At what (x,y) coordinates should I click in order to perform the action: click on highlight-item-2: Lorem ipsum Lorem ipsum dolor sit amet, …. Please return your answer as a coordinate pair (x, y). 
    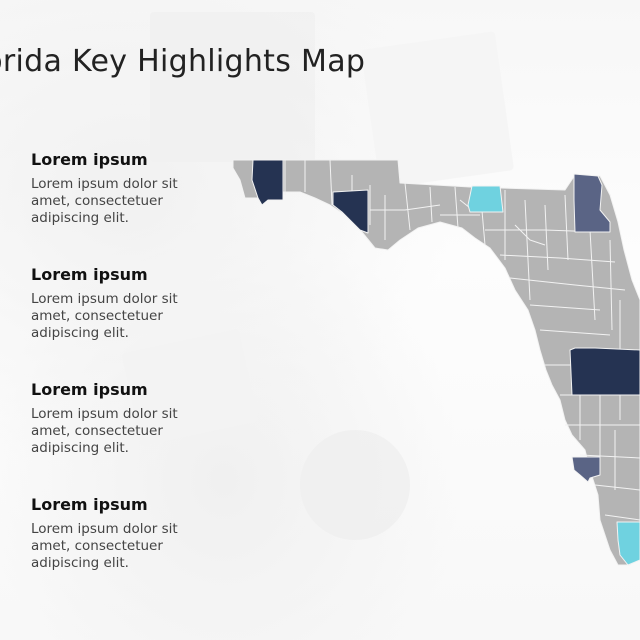
    Looking at the image, I should click on (126, 303).